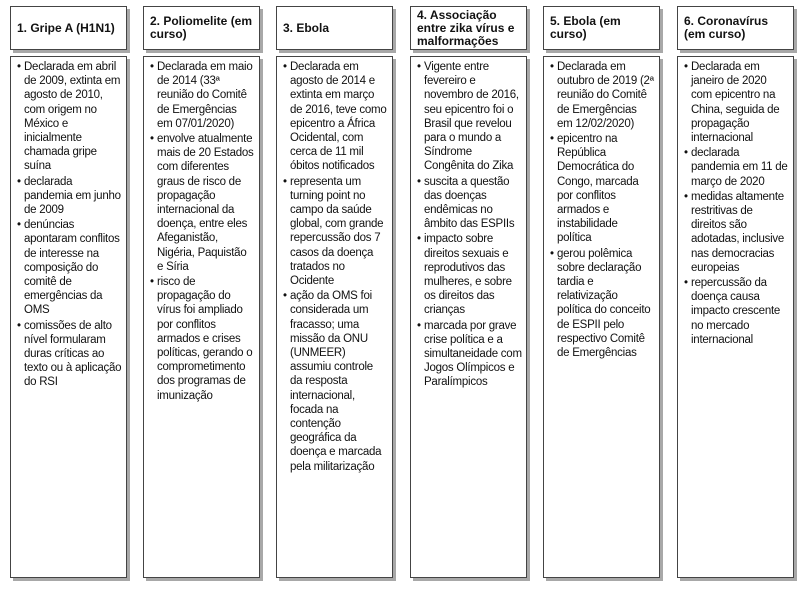 The height and width of the screenshot is (592, 804). Describe the element at coordinates (306, 27) in the screenshot. I see `event-title: 3. Ebola` at that location.